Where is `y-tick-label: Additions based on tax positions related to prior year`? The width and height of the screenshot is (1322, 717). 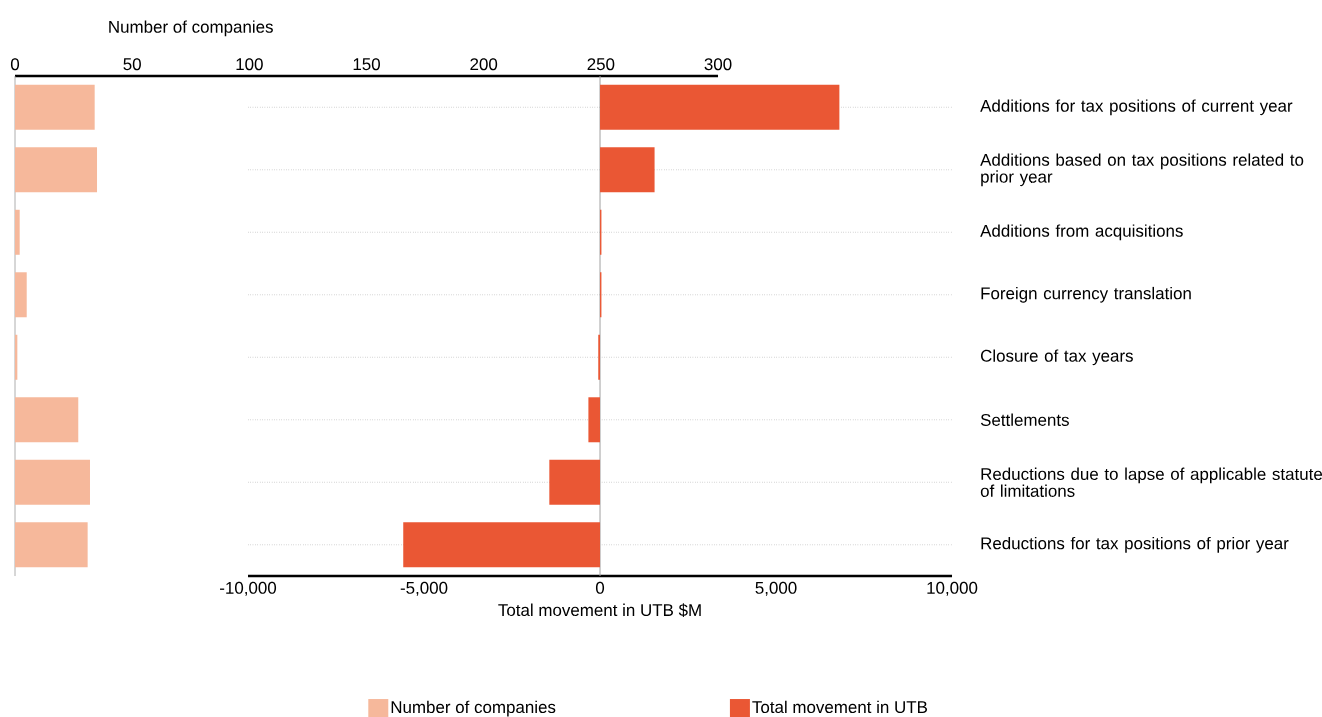
y-tick-label: Additions based on tax positions related to prior year is located at coordinates (1142, 170).